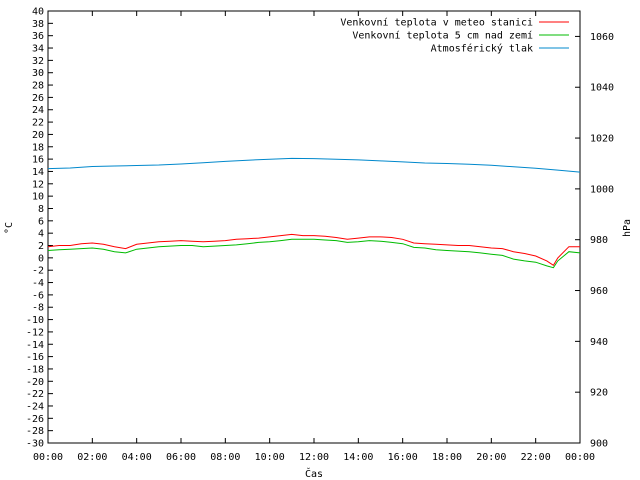 This screenshot has height=480, width=640. Describe the element at coordinates (602, 139) in the screenshot. I see `y-right-tick-label: 1020` at that location.